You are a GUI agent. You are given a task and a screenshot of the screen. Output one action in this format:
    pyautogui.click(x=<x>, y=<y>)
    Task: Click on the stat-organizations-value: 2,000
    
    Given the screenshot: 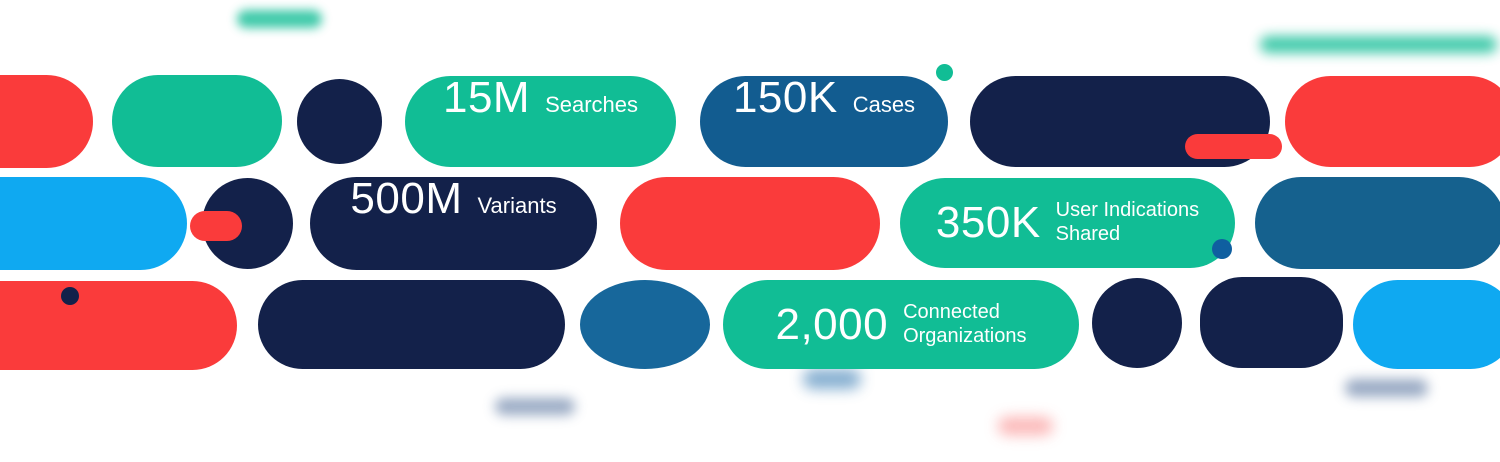 What is the action you would take?
    pyautogui.click(x=832, y=324)
    